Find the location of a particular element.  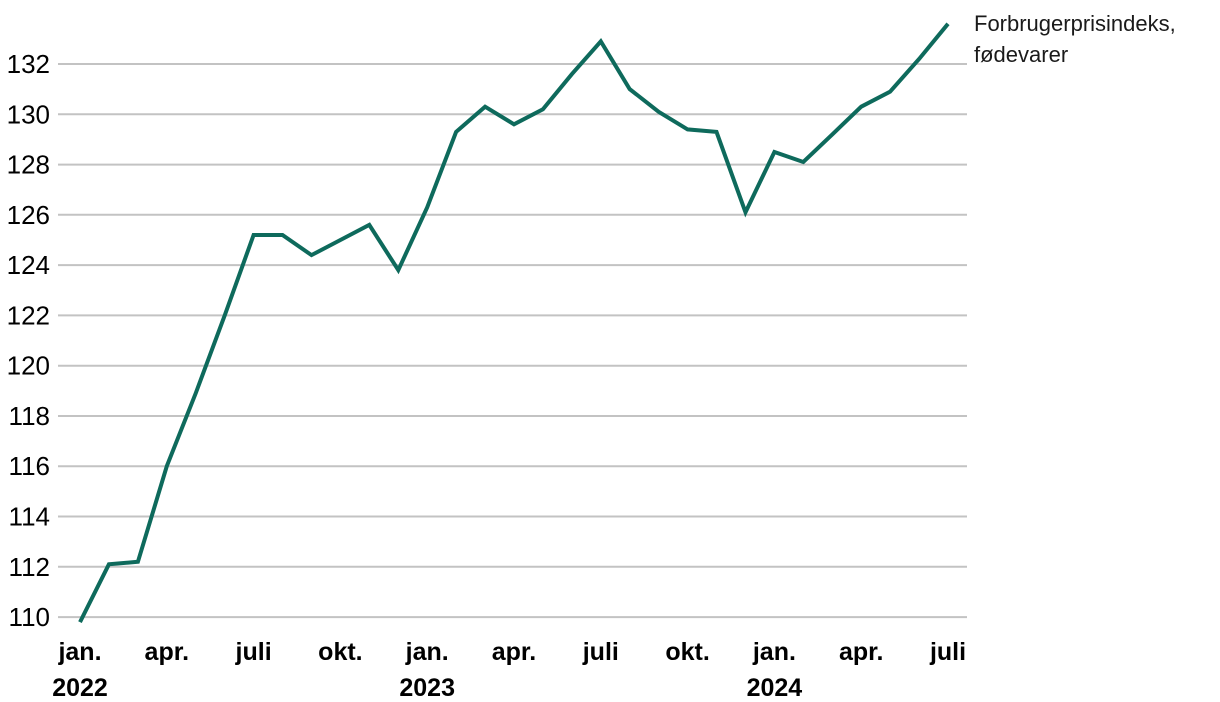

y-tick-label: 132 is located at coordinates (28, 64).